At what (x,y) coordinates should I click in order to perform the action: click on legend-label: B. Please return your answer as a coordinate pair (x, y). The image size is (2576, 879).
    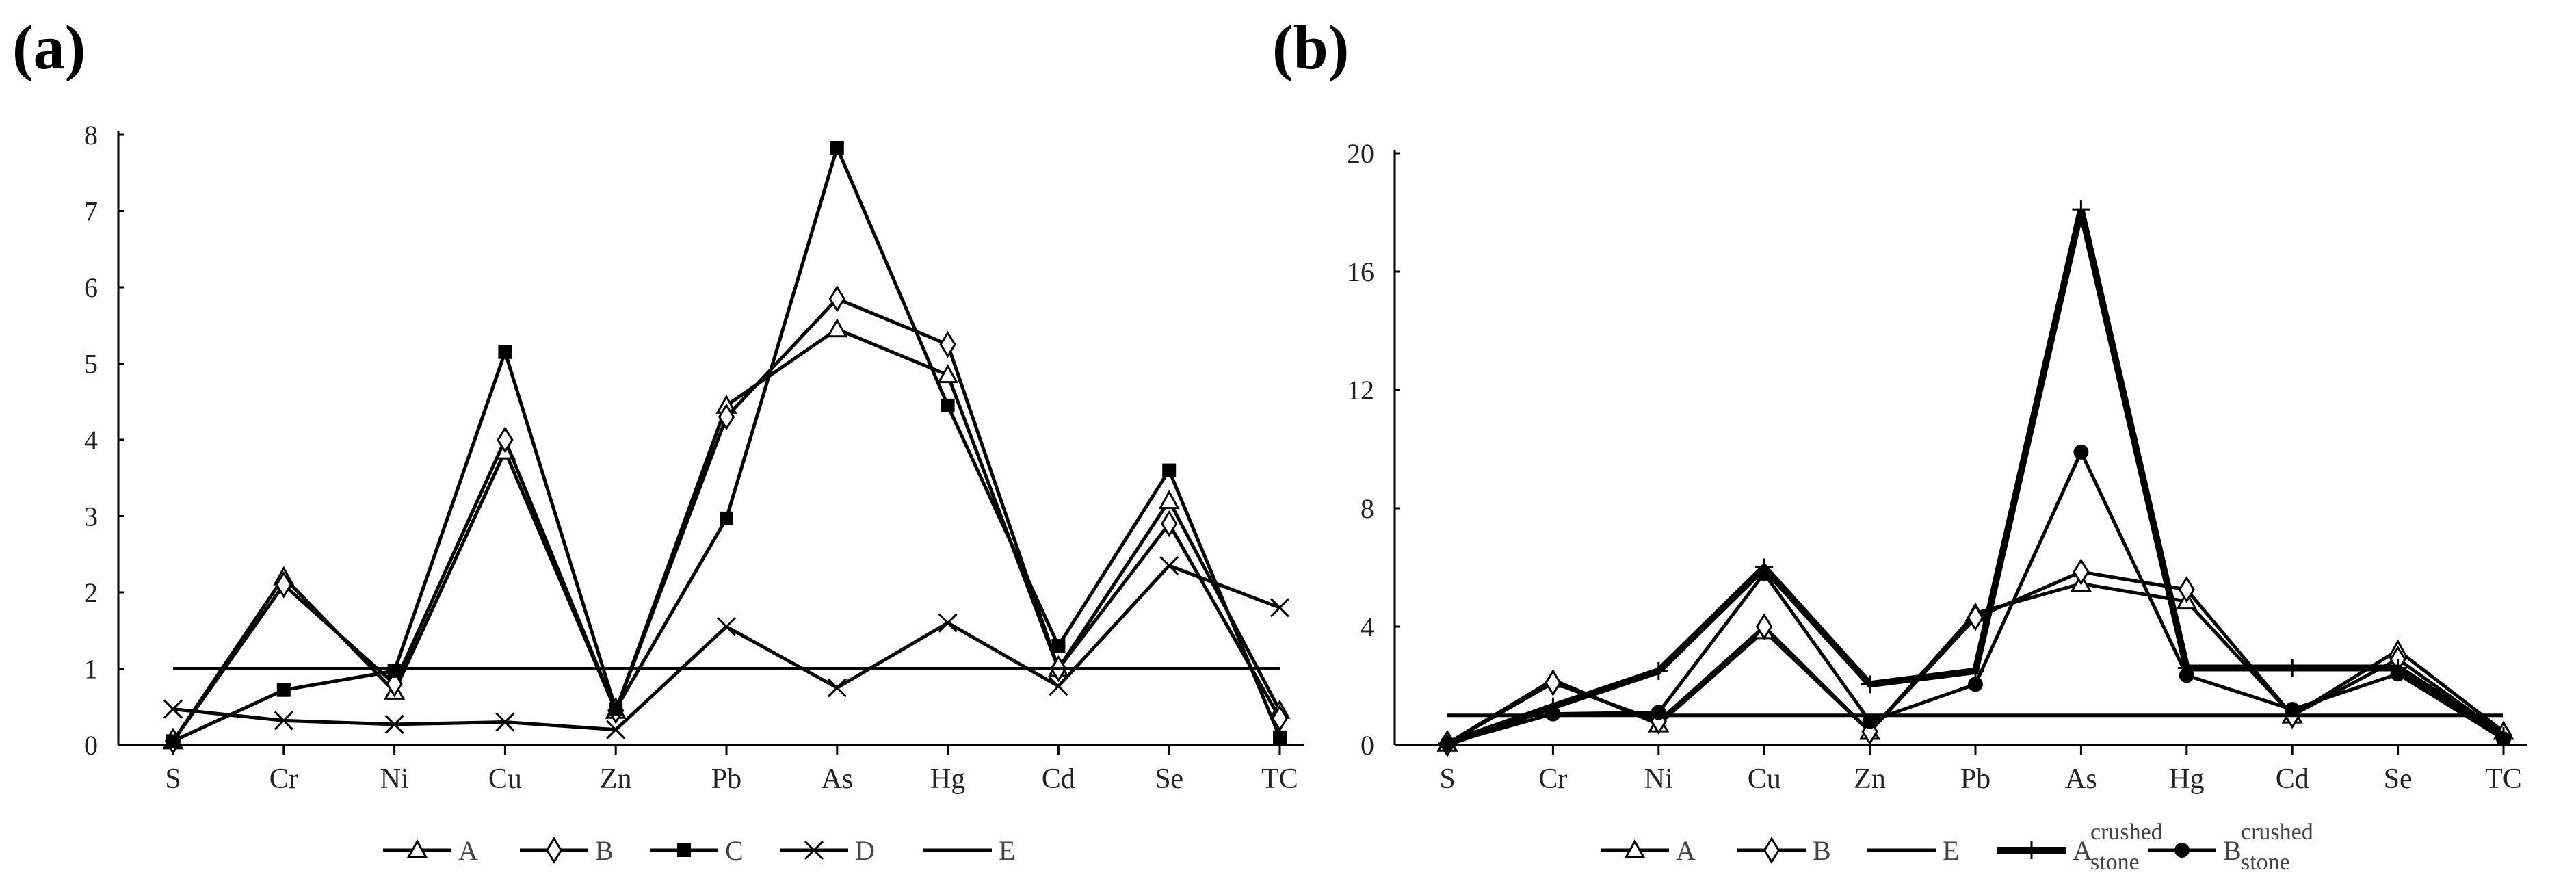
    Looking at the image, I should click on (2232, 850).